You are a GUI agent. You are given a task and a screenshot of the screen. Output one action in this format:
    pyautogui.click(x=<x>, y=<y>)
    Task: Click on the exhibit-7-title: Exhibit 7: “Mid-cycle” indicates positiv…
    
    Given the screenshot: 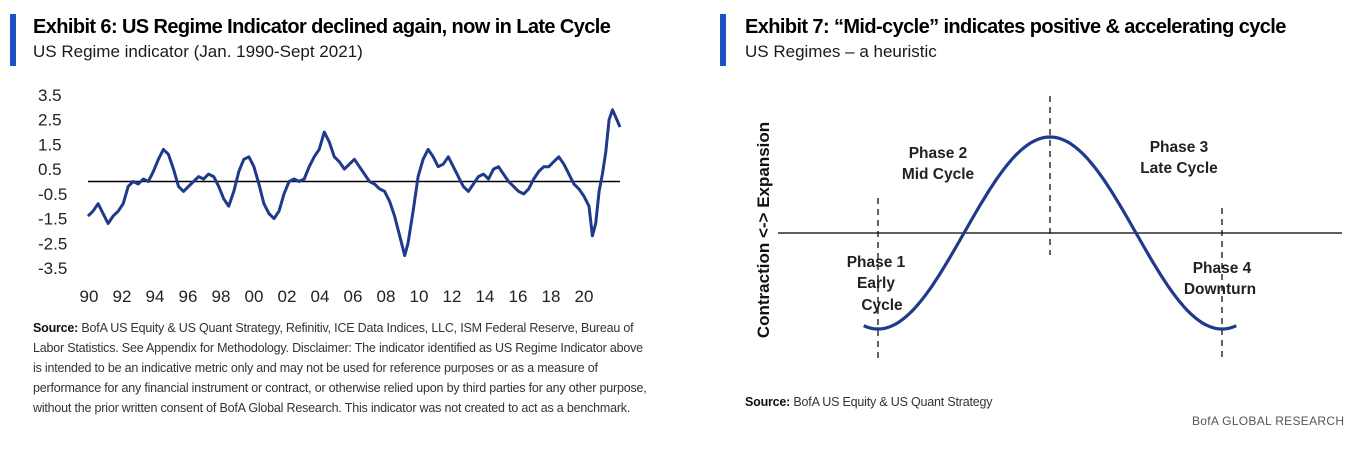 What is the action you would take?
    pyautogui.click(x=1015, y=27)
    